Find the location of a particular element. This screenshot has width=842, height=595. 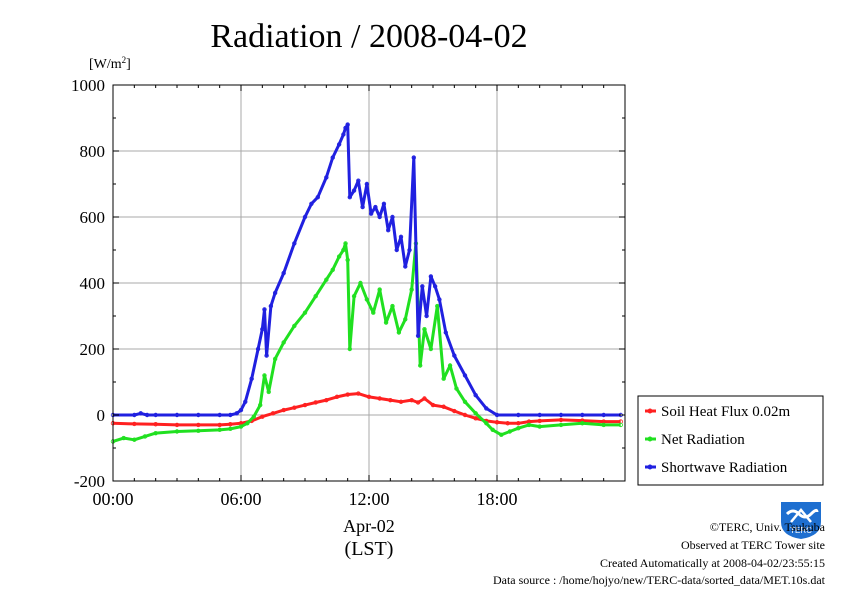

y-tick-label: 600 is located at coordinates (93, 217).